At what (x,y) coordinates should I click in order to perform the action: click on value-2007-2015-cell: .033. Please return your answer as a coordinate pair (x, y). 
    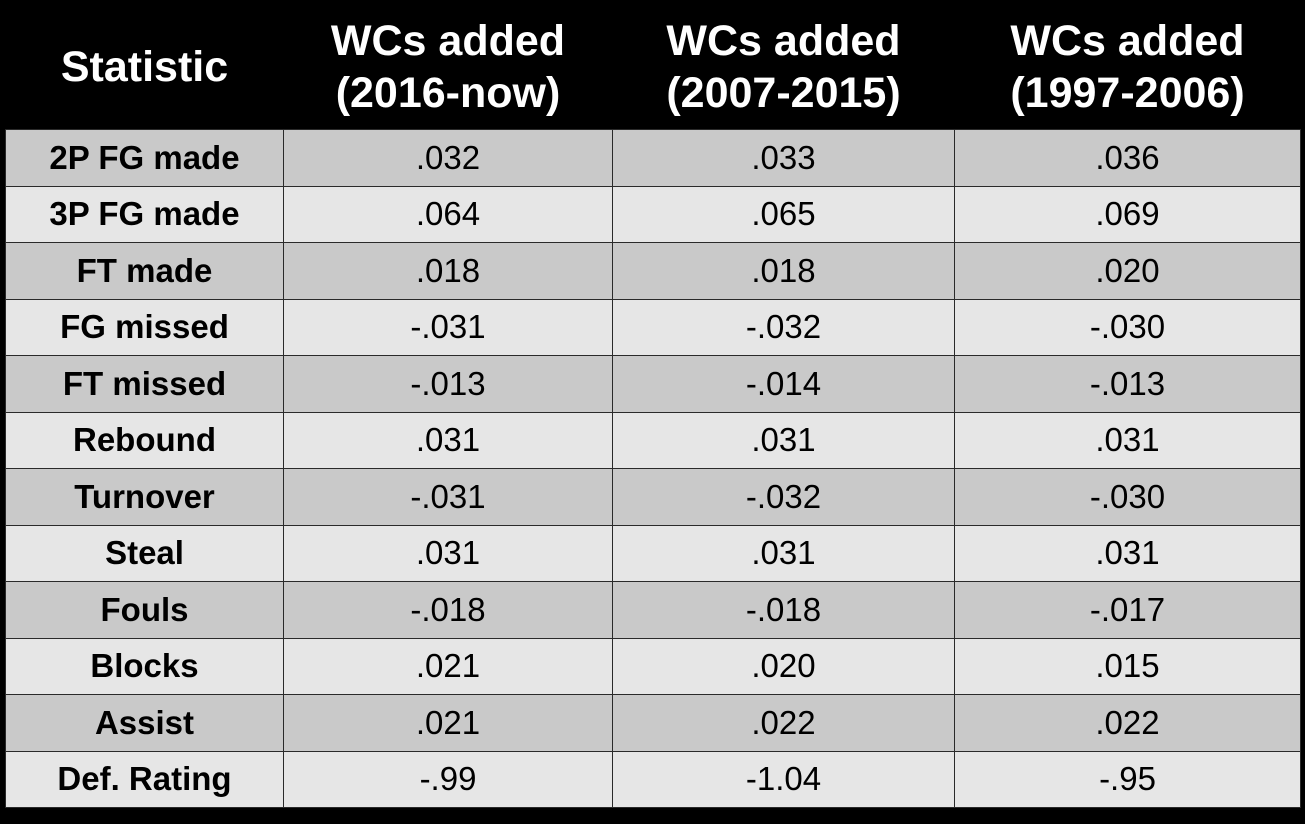
    Looking at the image, I should click on (783, 158).